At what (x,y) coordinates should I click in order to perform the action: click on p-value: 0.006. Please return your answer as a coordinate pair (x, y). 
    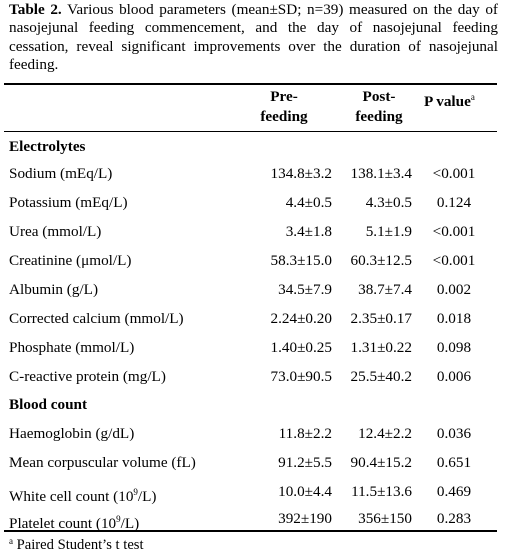
    Looking at the image, I should click on (454, 376).